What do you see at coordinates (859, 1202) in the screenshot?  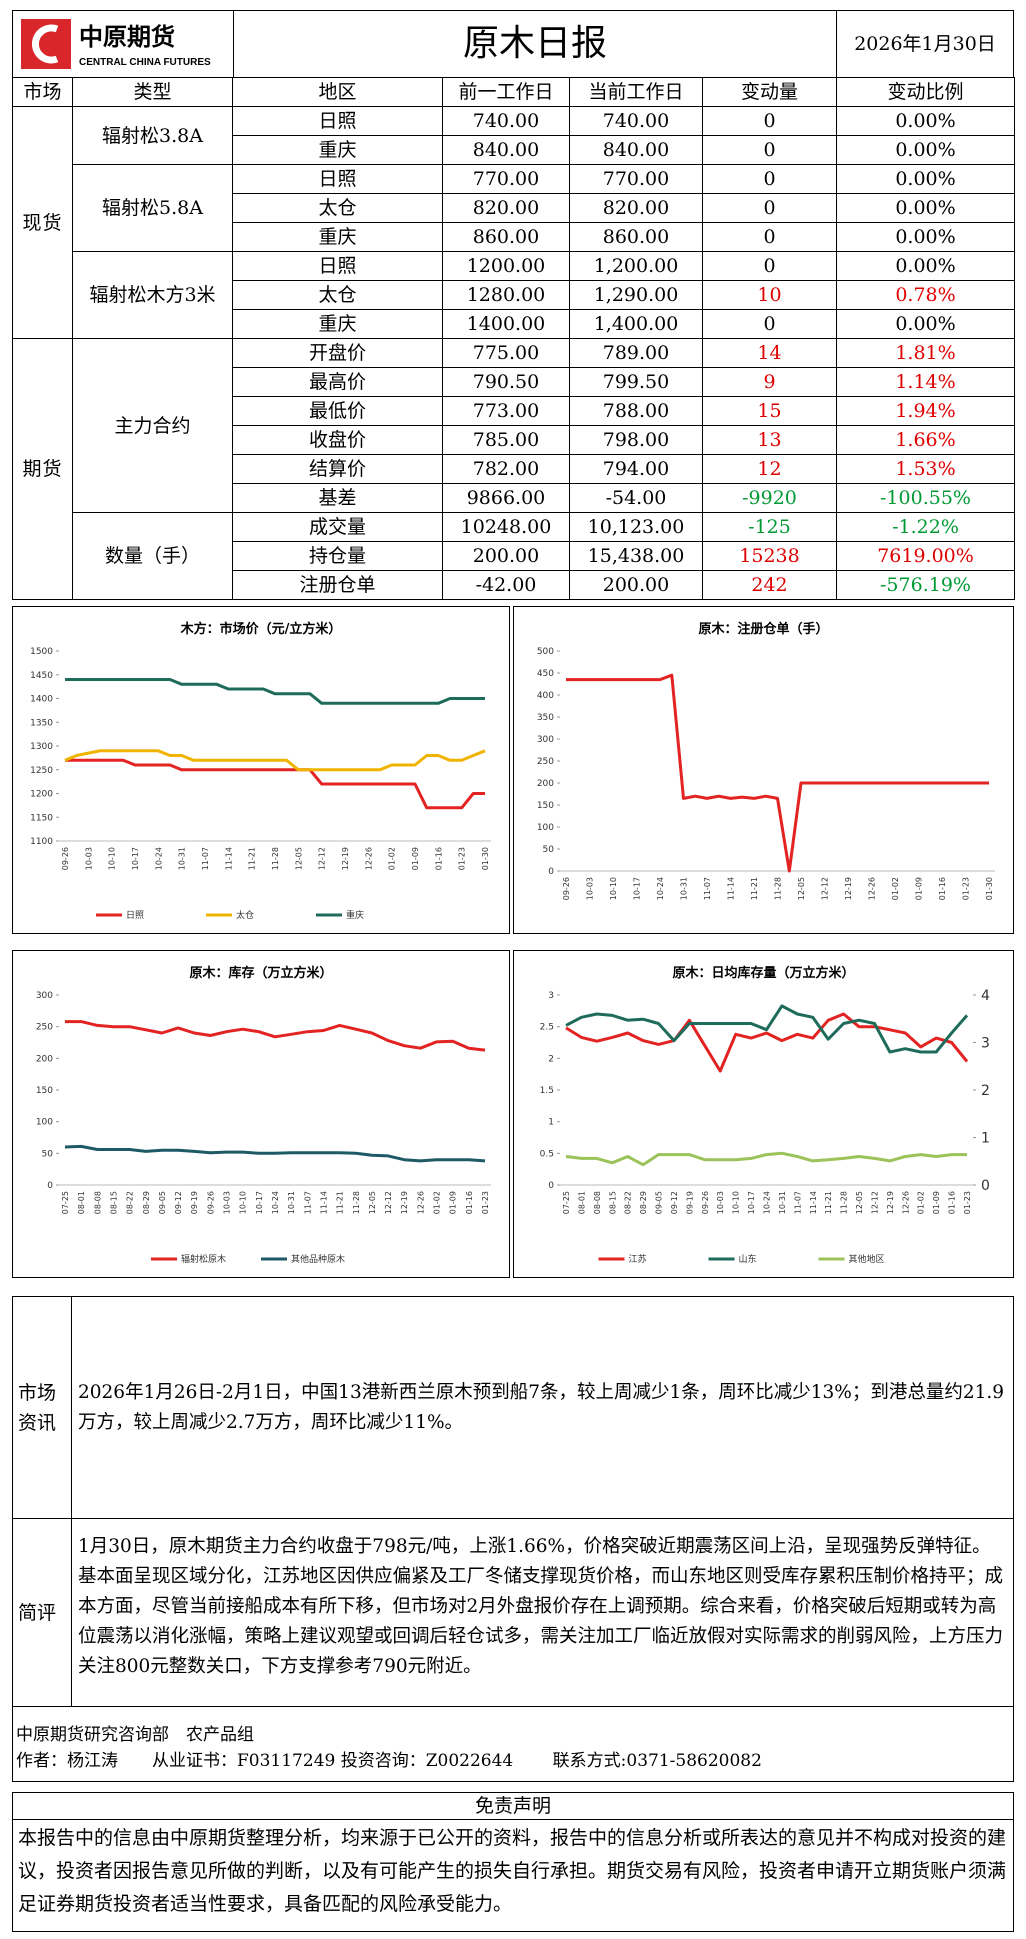 I see `x-tick-label: 12-05` at bounding box center [859, 1202].